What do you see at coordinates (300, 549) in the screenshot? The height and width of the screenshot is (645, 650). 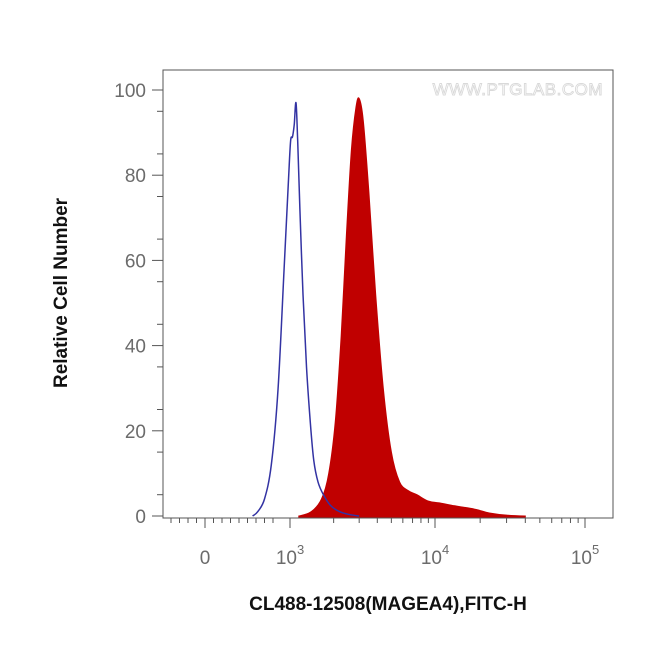 I see `x-tick-exponent: 3` at bounding box center [300, 549].